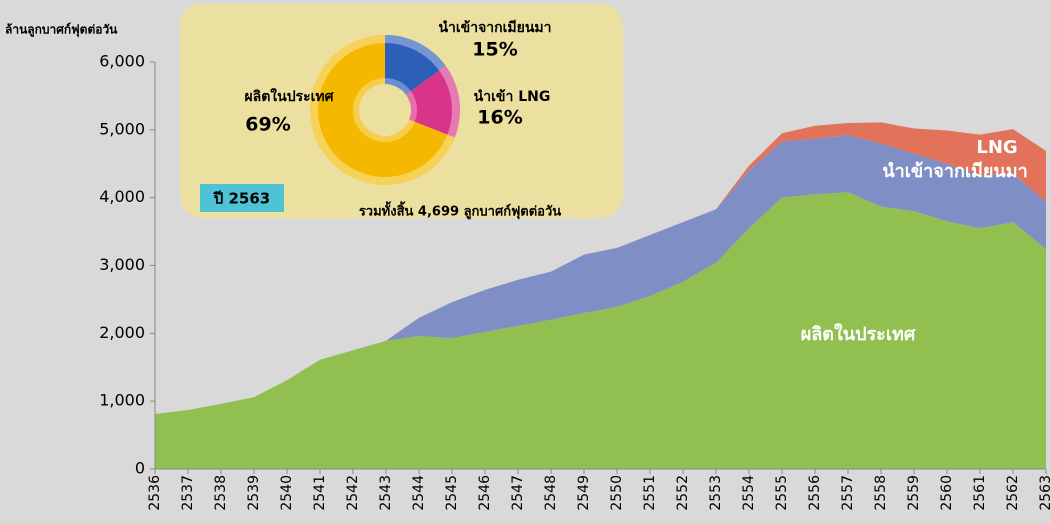 This screenshot has height=524, width=1051. Describe the element at coordinates (858, 334) in the screenshot. I see `series-label: ผลิตในประเทศ` at that location.